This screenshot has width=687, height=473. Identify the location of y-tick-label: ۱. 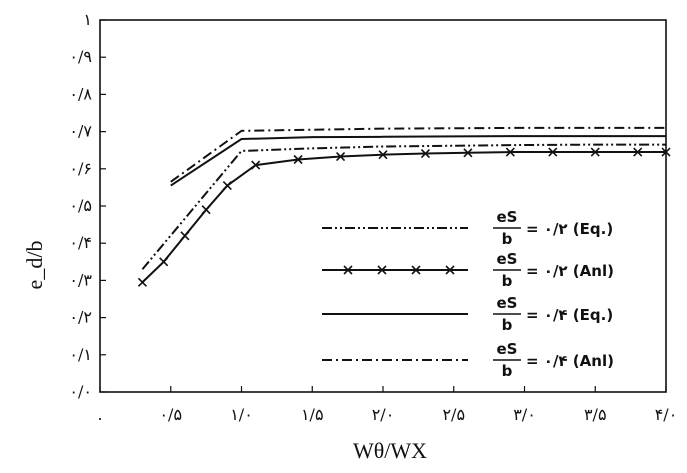
(87, 19).